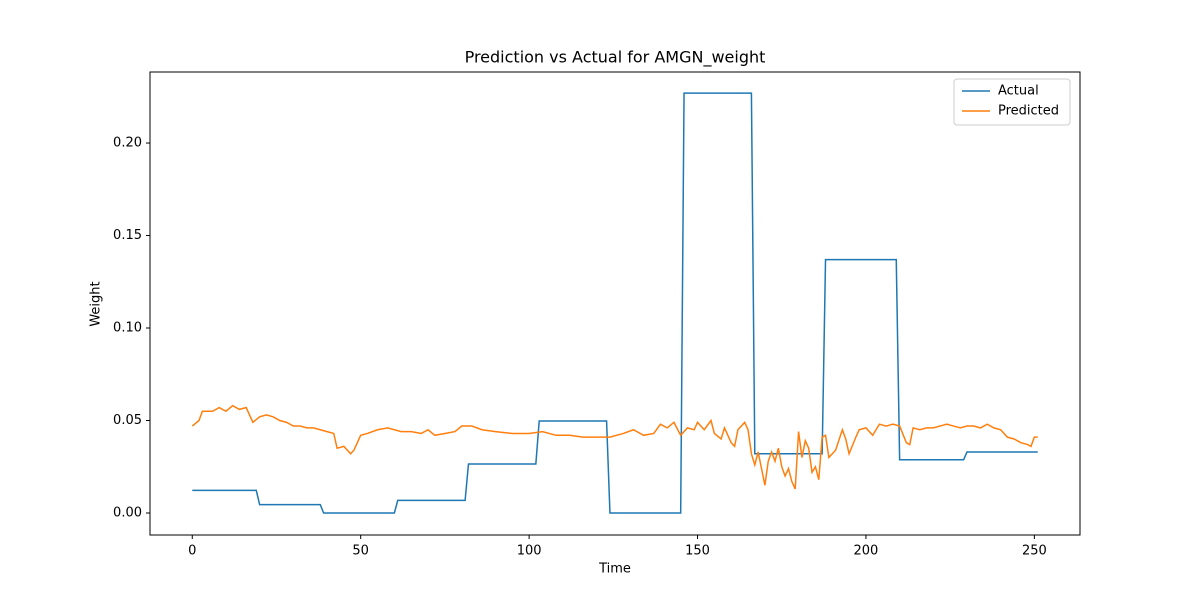 This screenshot has width=1200, height=600. What do you see at coordinates (127, 328) in the screenshot?
I see `y-tick-label: 0.10` at bounding box center [127, 328].